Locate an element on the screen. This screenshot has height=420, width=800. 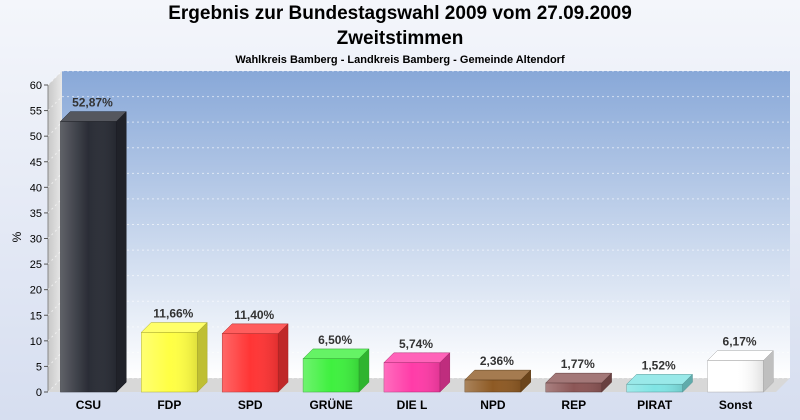
y-tick-label: 20 is located at coordinates (36, 291).